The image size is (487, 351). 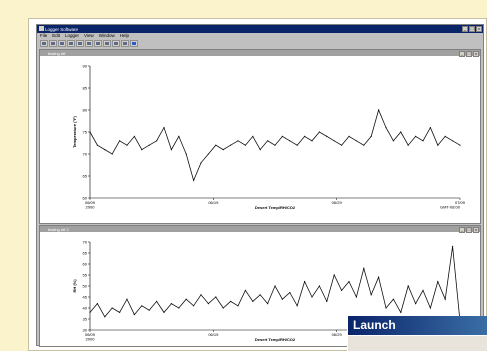 I want to click on rh-ytick-label: 45, so click(x=85, y=296).